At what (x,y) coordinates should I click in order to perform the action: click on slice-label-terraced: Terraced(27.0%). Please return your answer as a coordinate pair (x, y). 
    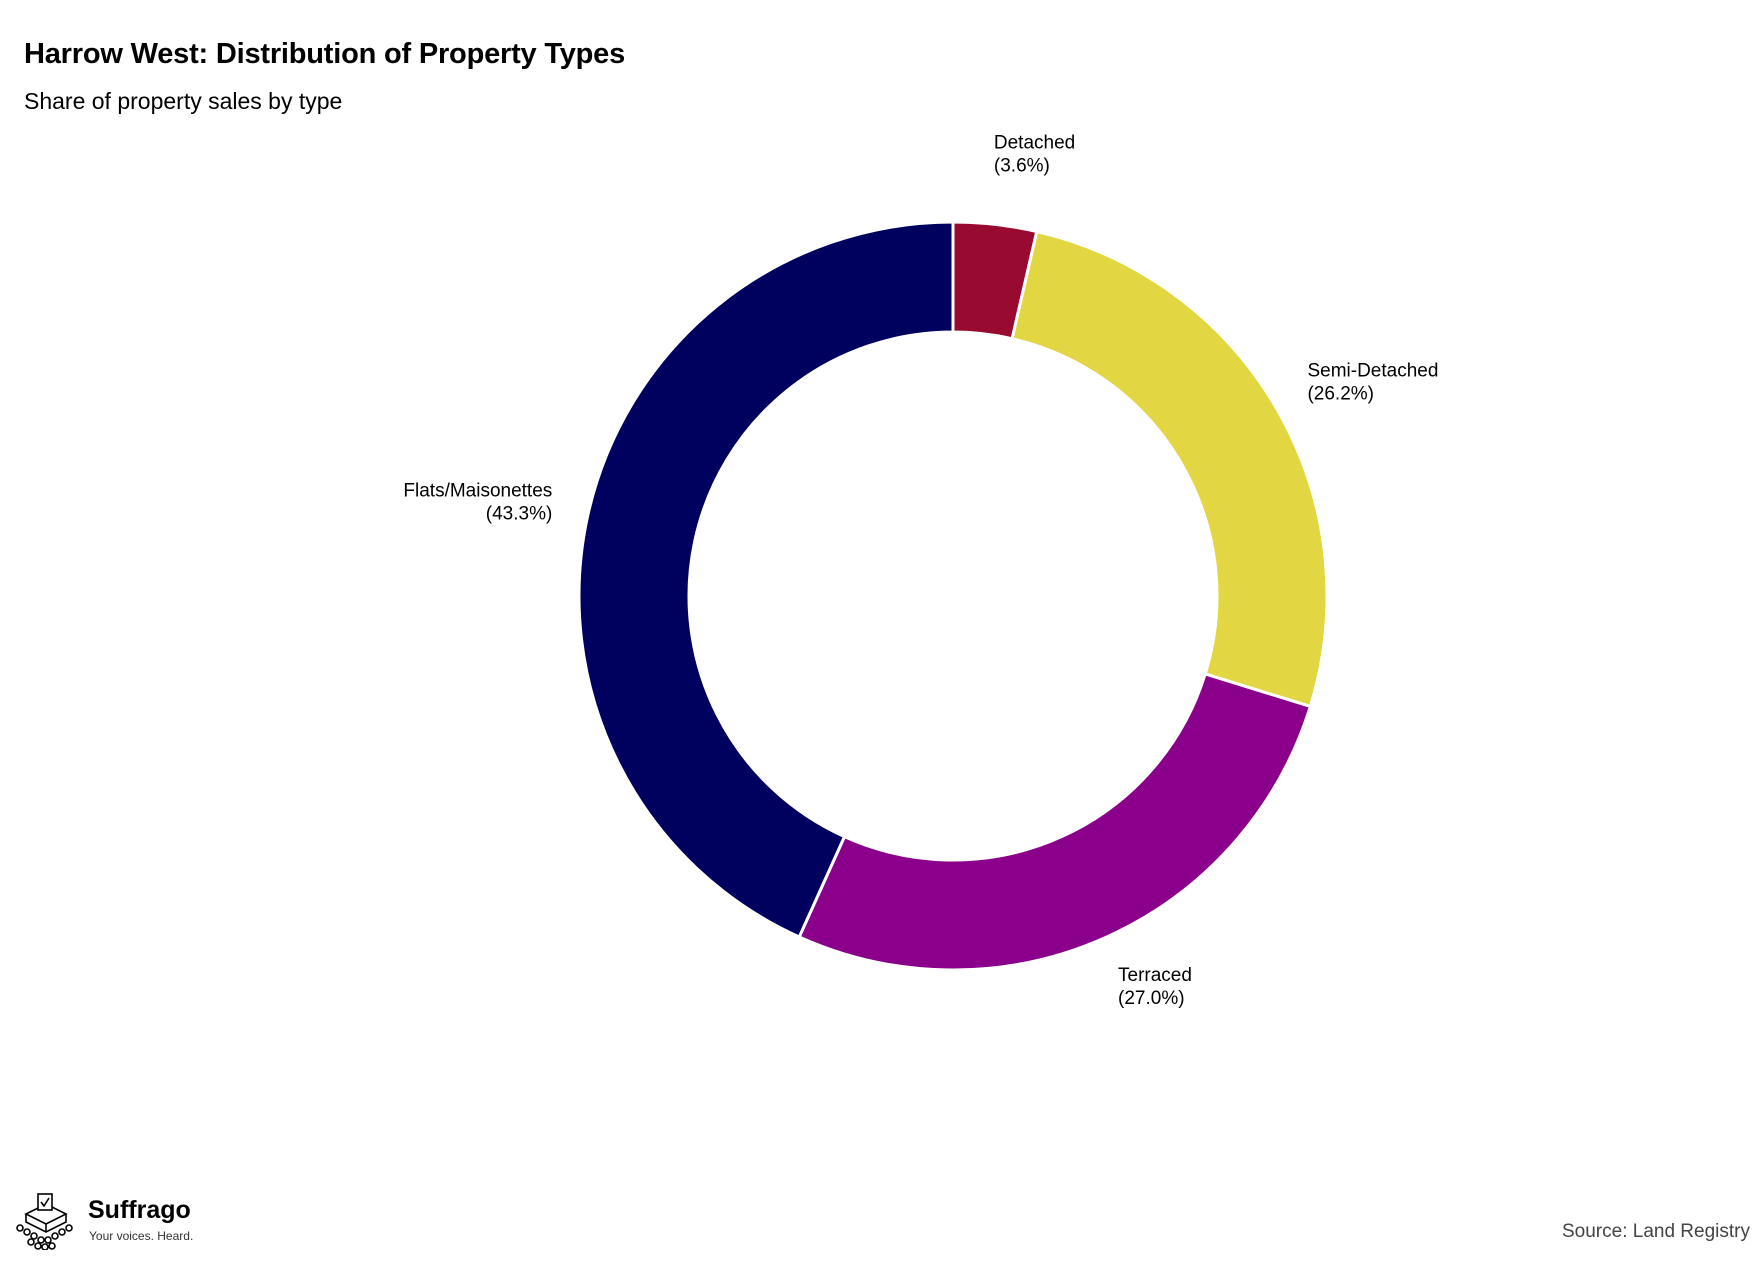
    Looking at the image, I should click on (1155, 987).